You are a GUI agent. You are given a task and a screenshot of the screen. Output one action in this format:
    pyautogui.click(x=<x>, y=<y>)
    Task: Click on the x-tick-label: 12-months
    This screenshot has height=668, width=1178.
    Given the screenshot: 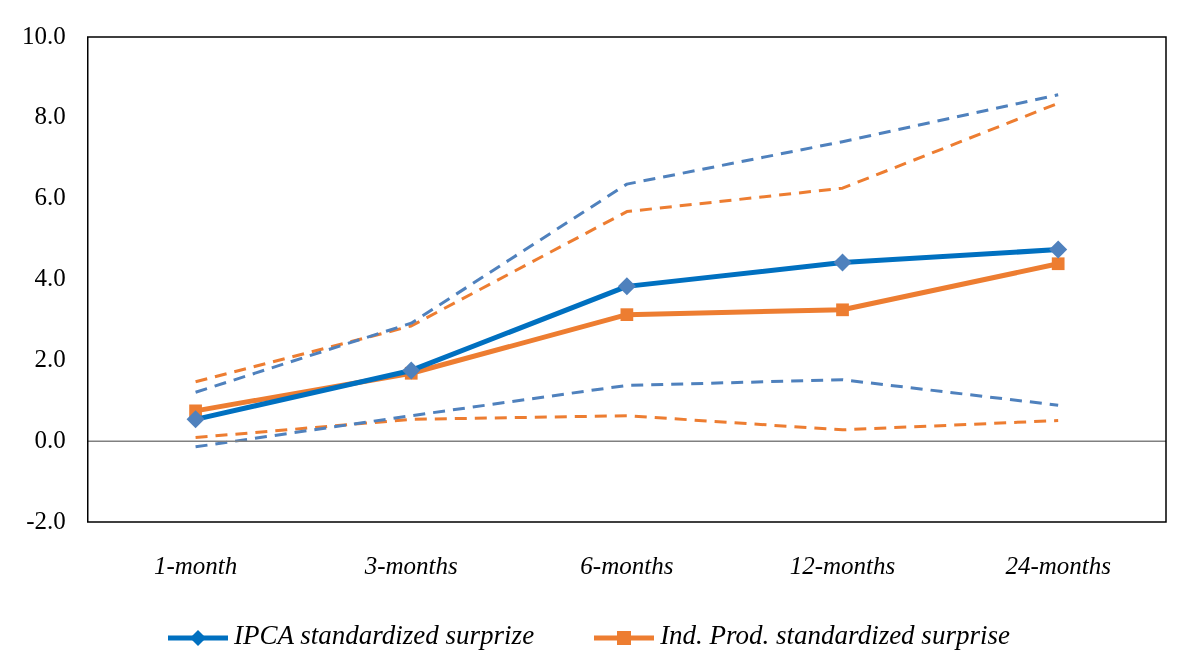 What is the action you would take?
    pyautogui.click(x=842, y=565)
    